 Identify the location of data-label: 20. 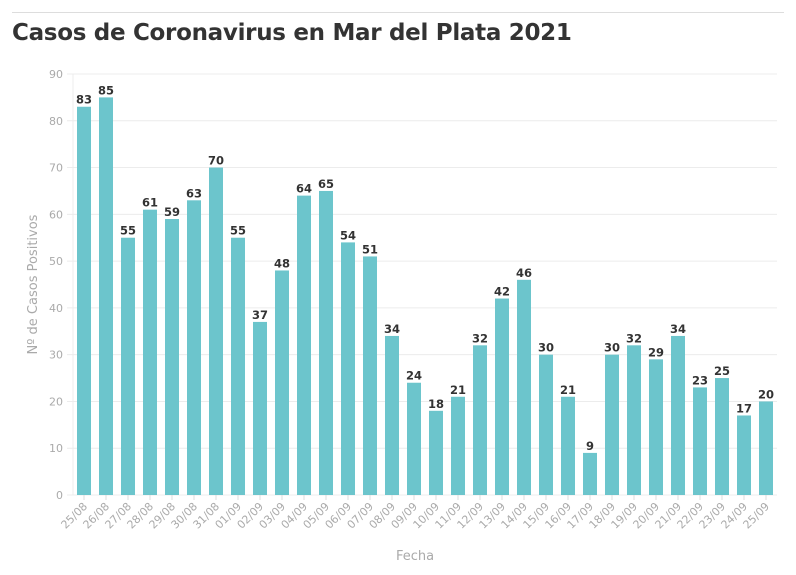
(766, 394).